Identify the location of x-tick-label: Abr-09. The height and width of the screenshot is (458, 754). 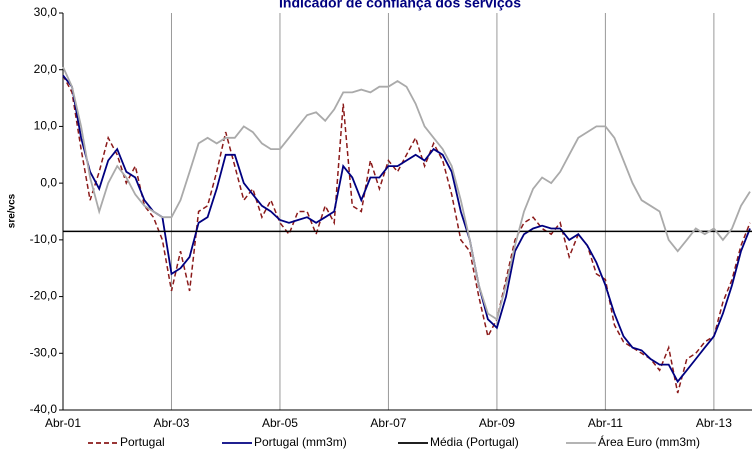
(497, 423).